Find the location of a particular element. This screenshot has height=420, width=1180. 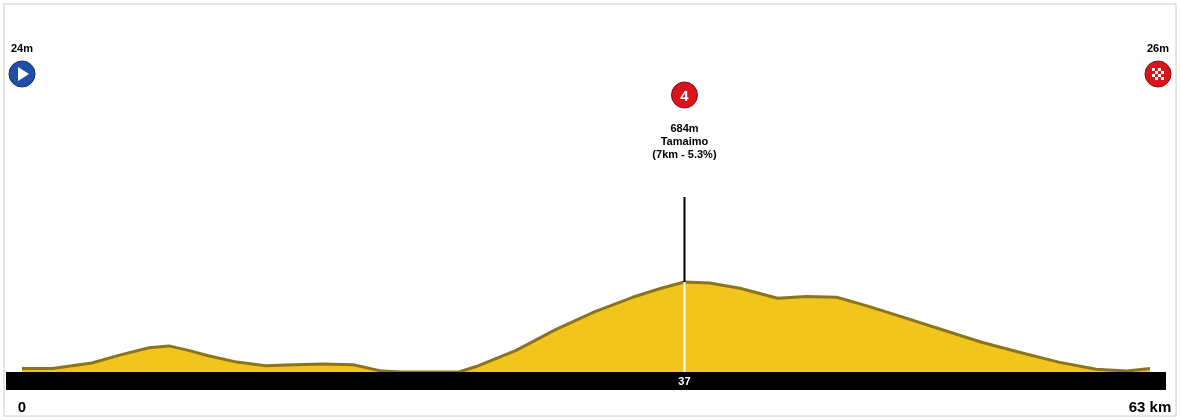

text: 26m is located at coordinates (1158, 48).